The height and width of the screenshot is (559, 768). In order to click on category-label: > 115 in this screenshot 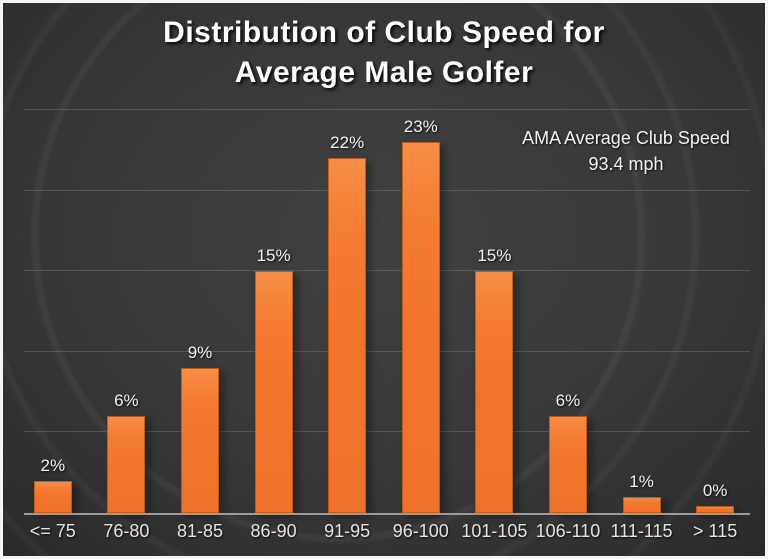, I will do `click(715, 531)`.